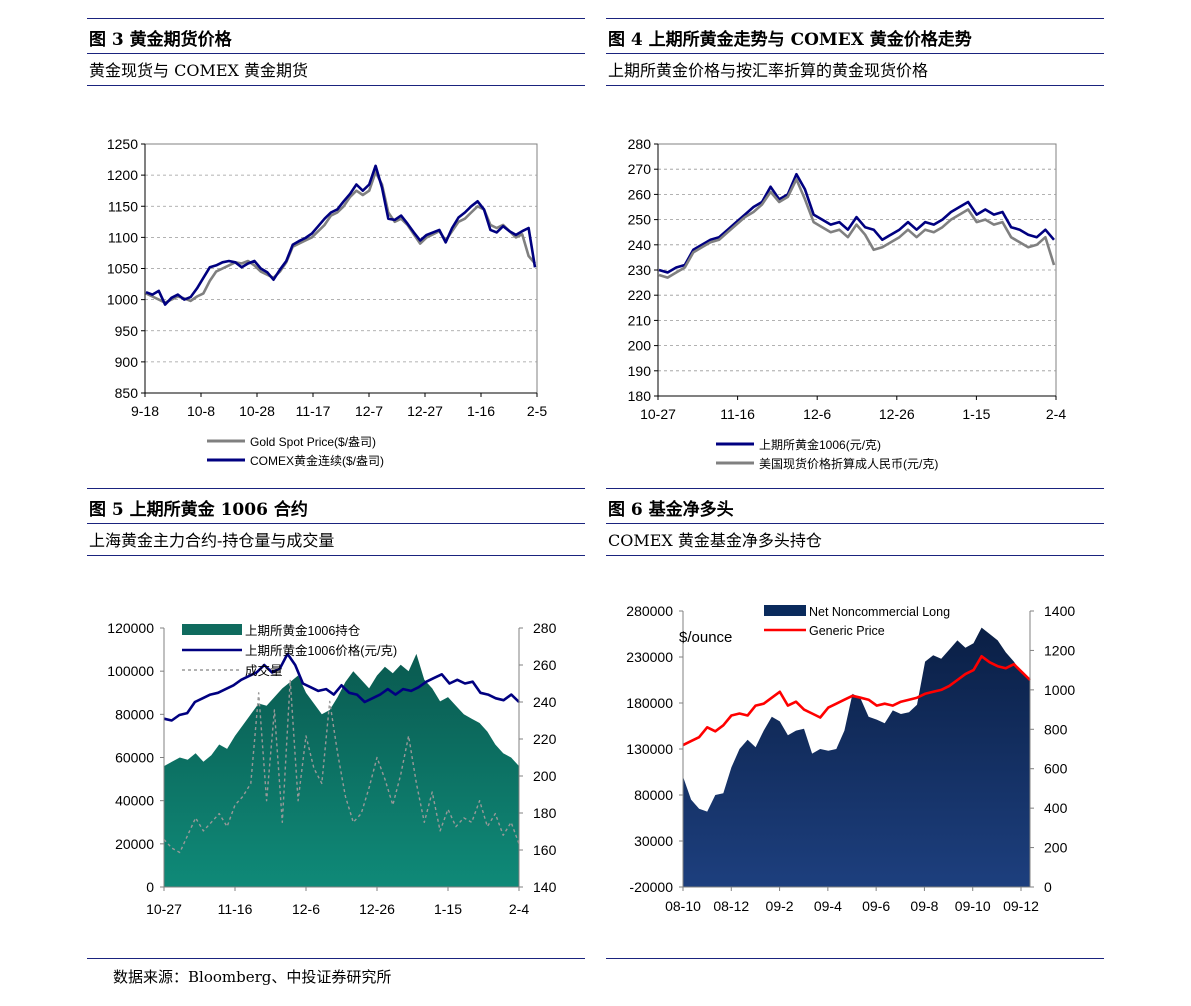  I want to click on y-tick-label: 1150, so click(123, 206).